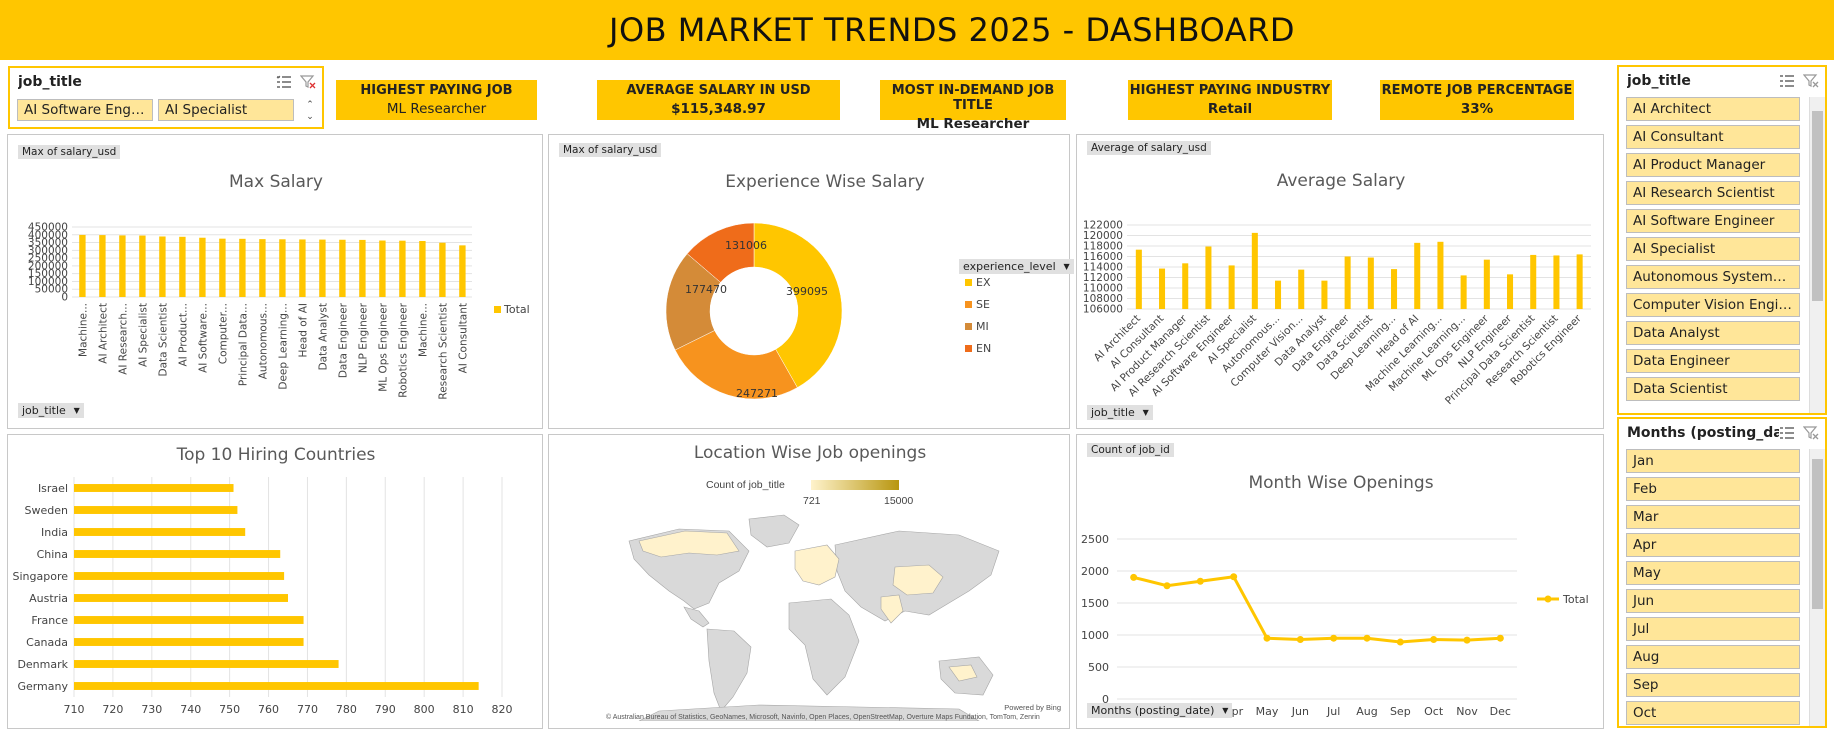 The width and height of the screenshot is (1834, 735). What do you see at coordinates (1130, 450) in the screenshot?
I see `value-field-tag: Count of job_id` at bounding box center [1130, 450].